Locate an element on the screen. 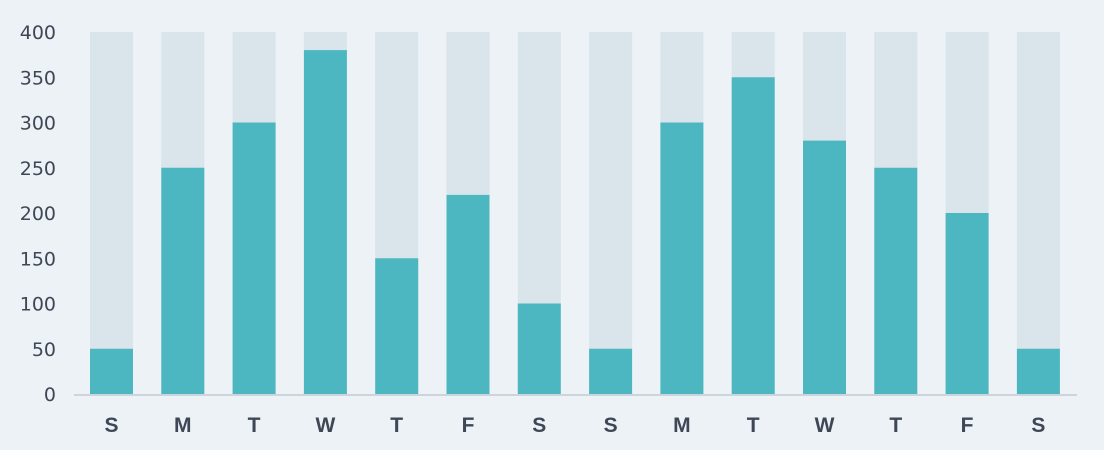 This screenshot has height=450, width=1104. y-tick-label: 100 is located at coordinates (38, 305).